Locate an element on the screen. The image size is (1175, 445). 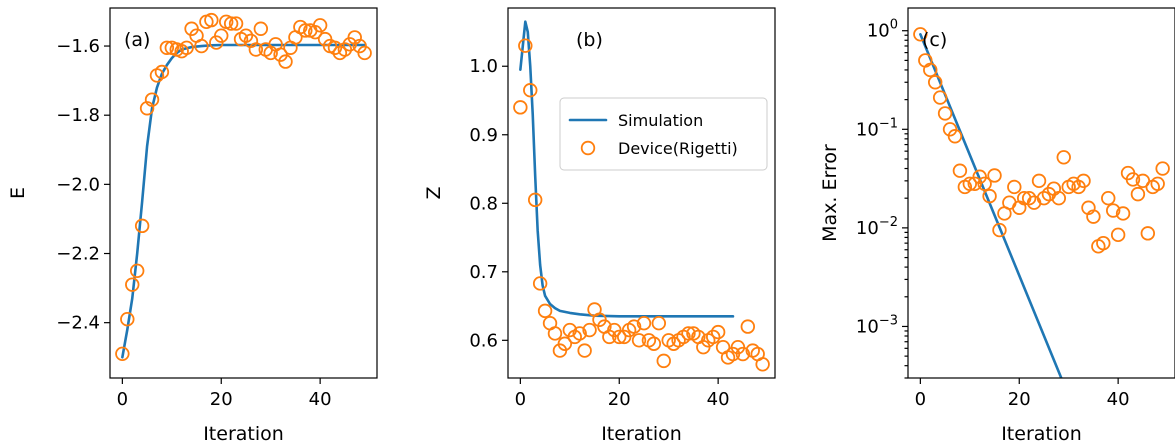
y-tick-label: −2.0 is located at coordinates (78, 184).